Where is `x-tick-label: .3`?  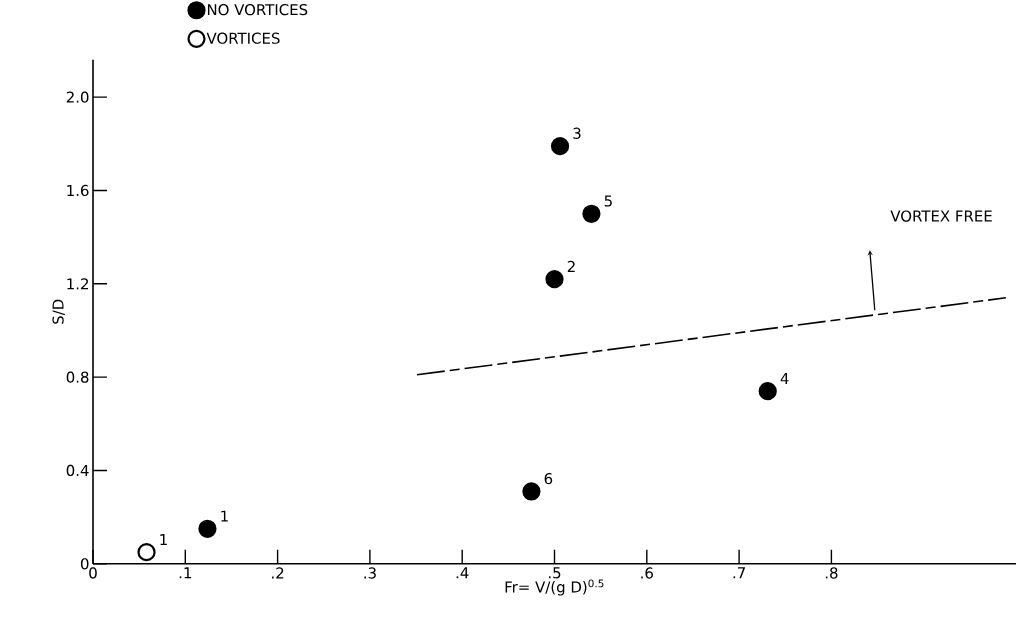
x-tick-label: .3 is located at coordinates (370, 573).